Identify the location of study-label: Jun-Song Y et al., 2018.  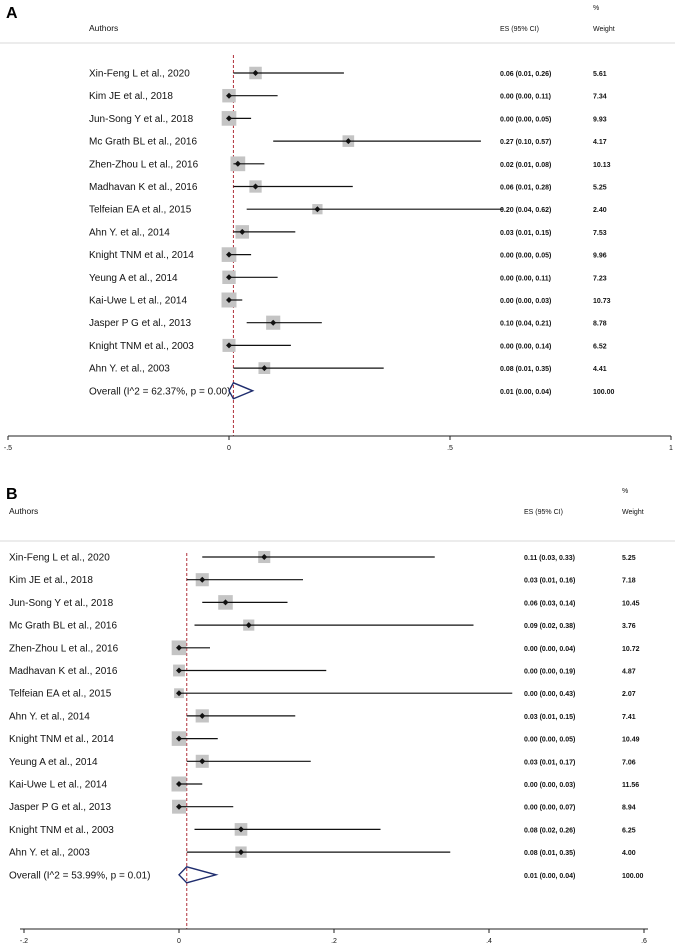
(61, 603).